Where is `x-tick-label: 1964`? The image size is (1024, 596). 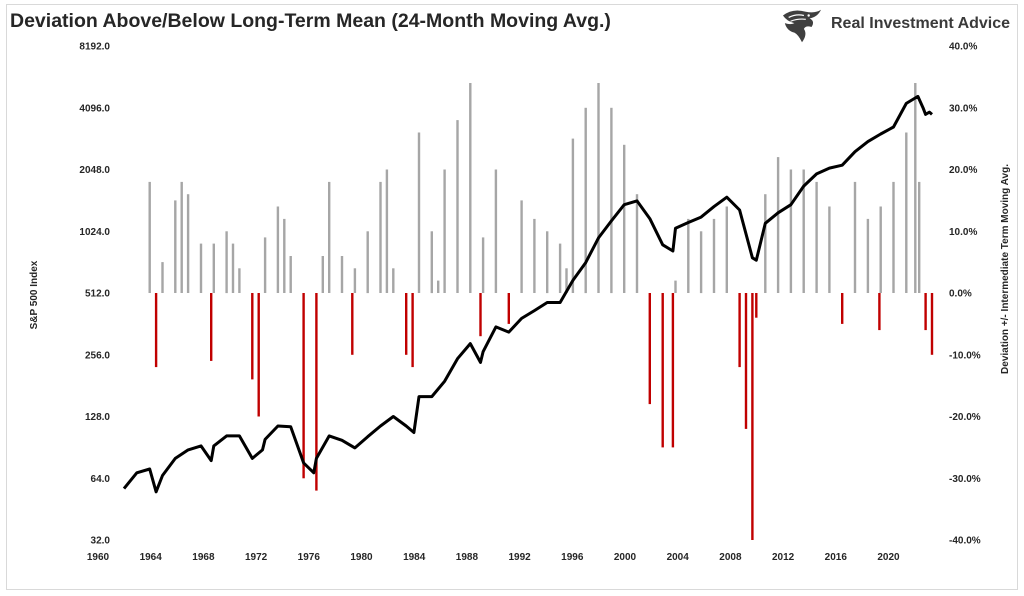
x-tick-label: 1964 is located at coordinates (151, 557).